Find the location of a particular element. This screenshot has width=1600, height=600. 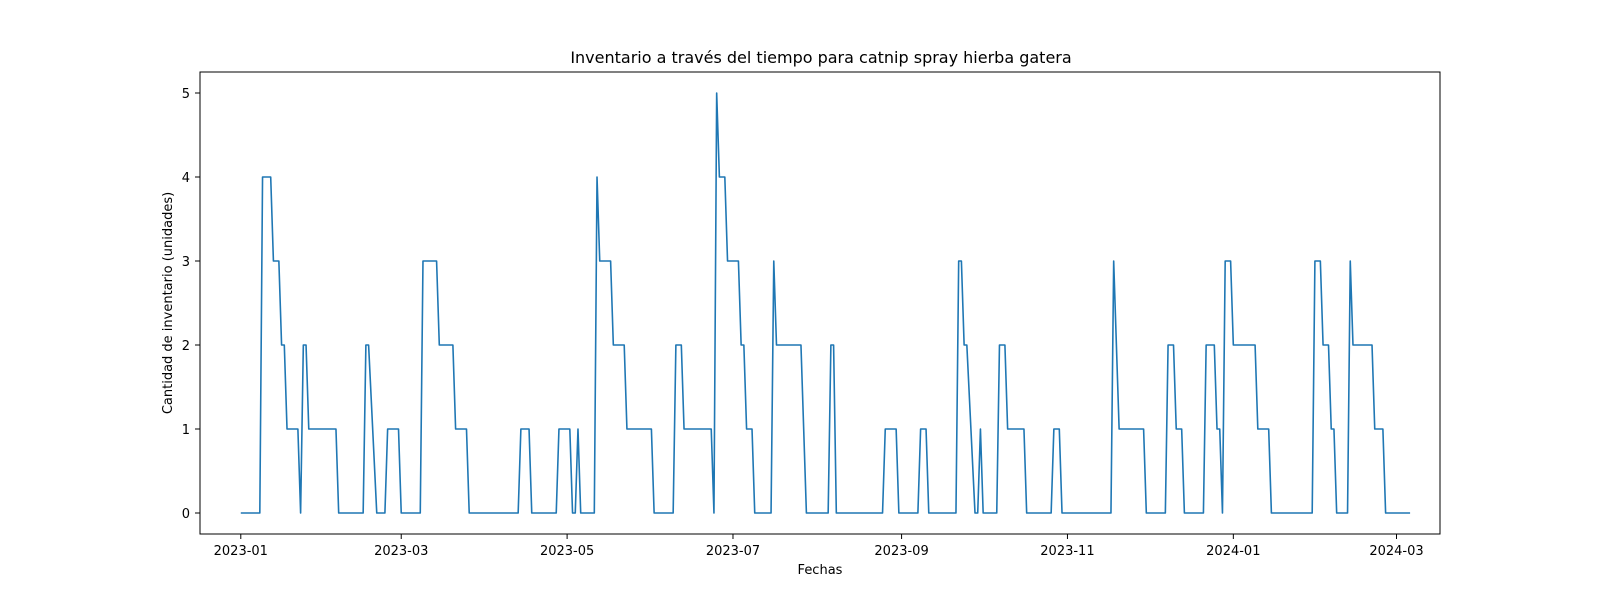

x-tick-label: 2023-05 is located at coordinates (567, 551).